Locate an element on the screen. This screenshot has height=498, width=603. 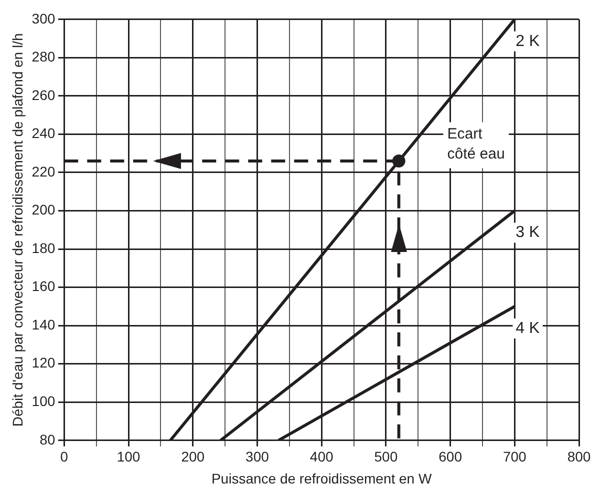
x-tick-label: 200 is located at coordinates (193, 456).